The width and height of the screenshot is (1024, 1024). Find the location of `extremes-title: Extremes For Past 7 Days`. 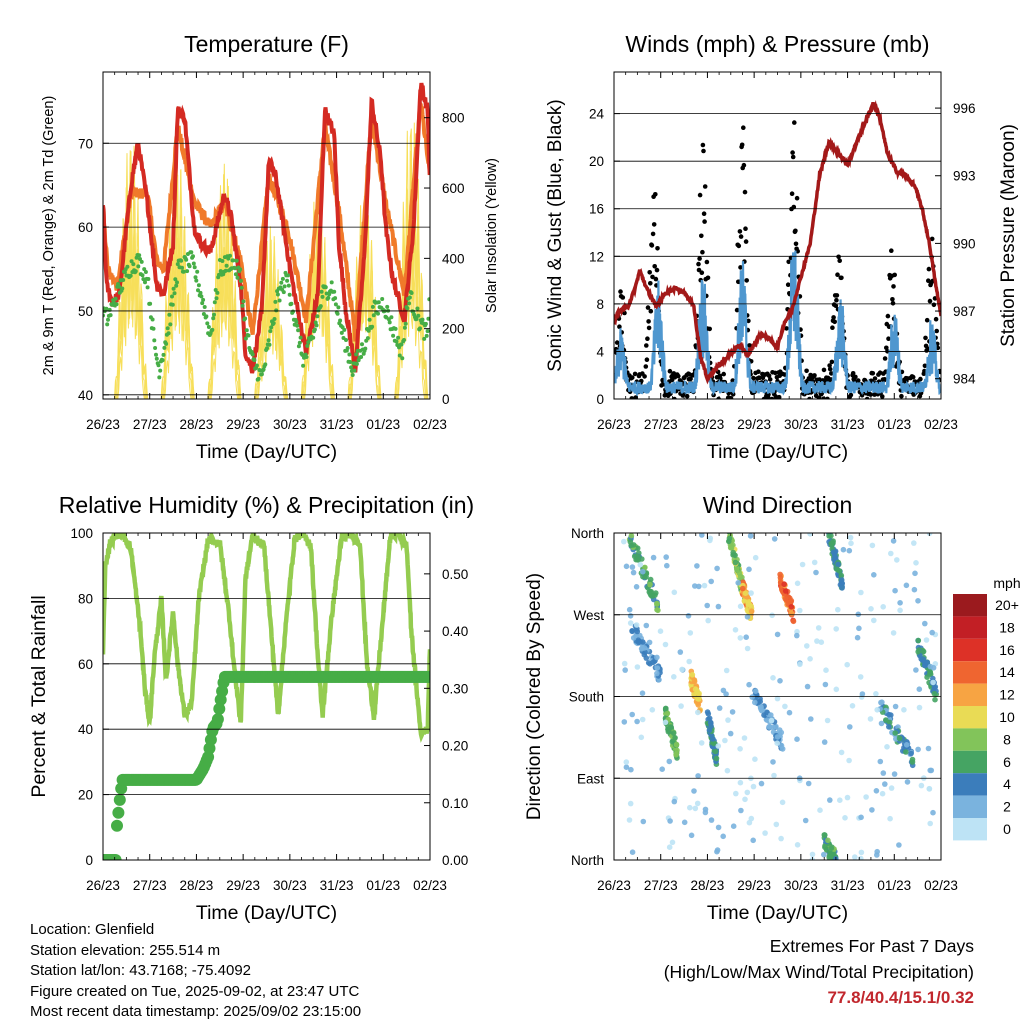

extremes-title: Extremes For Past 7 Days is located at coordinates (871, 946).